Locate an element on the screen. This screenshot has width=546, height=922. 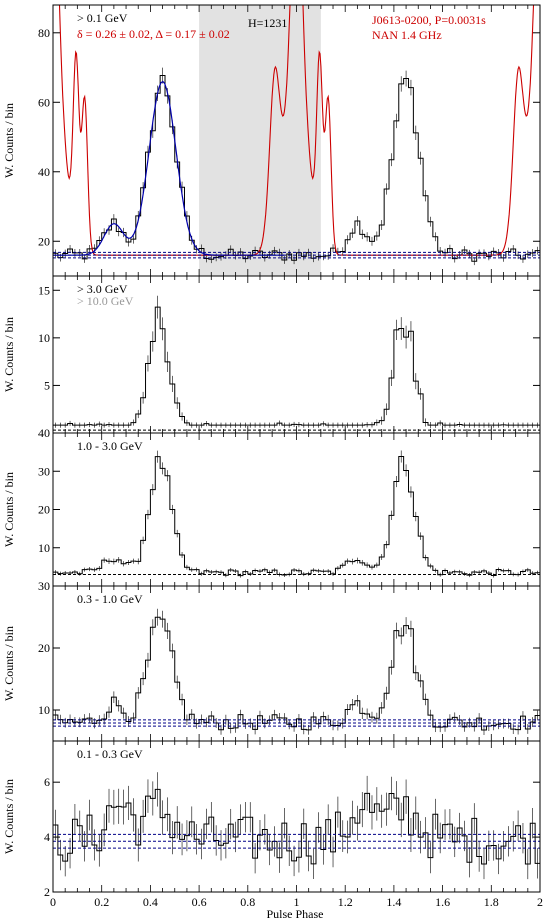
energy-range-label: 0.3 - 1.0 GeV is located at coordinates (110, 599).